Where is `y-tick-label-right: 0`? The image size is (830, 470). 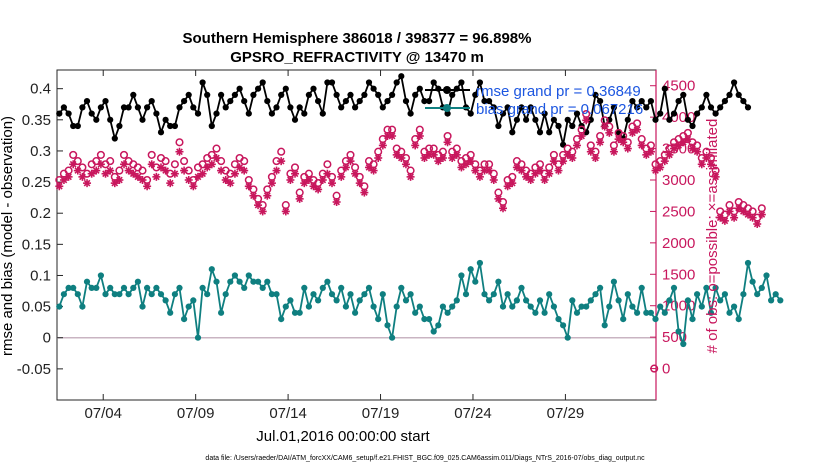 y-tick-label-right: 0 is located at coordinates (666, 369).